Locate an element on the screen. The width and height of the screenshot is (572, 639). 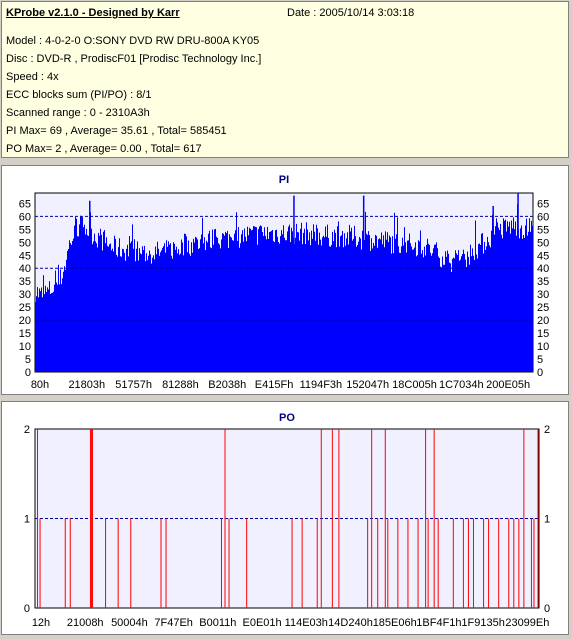
pi-xtick-8: 18C005h is located at coordinates (414, 385).